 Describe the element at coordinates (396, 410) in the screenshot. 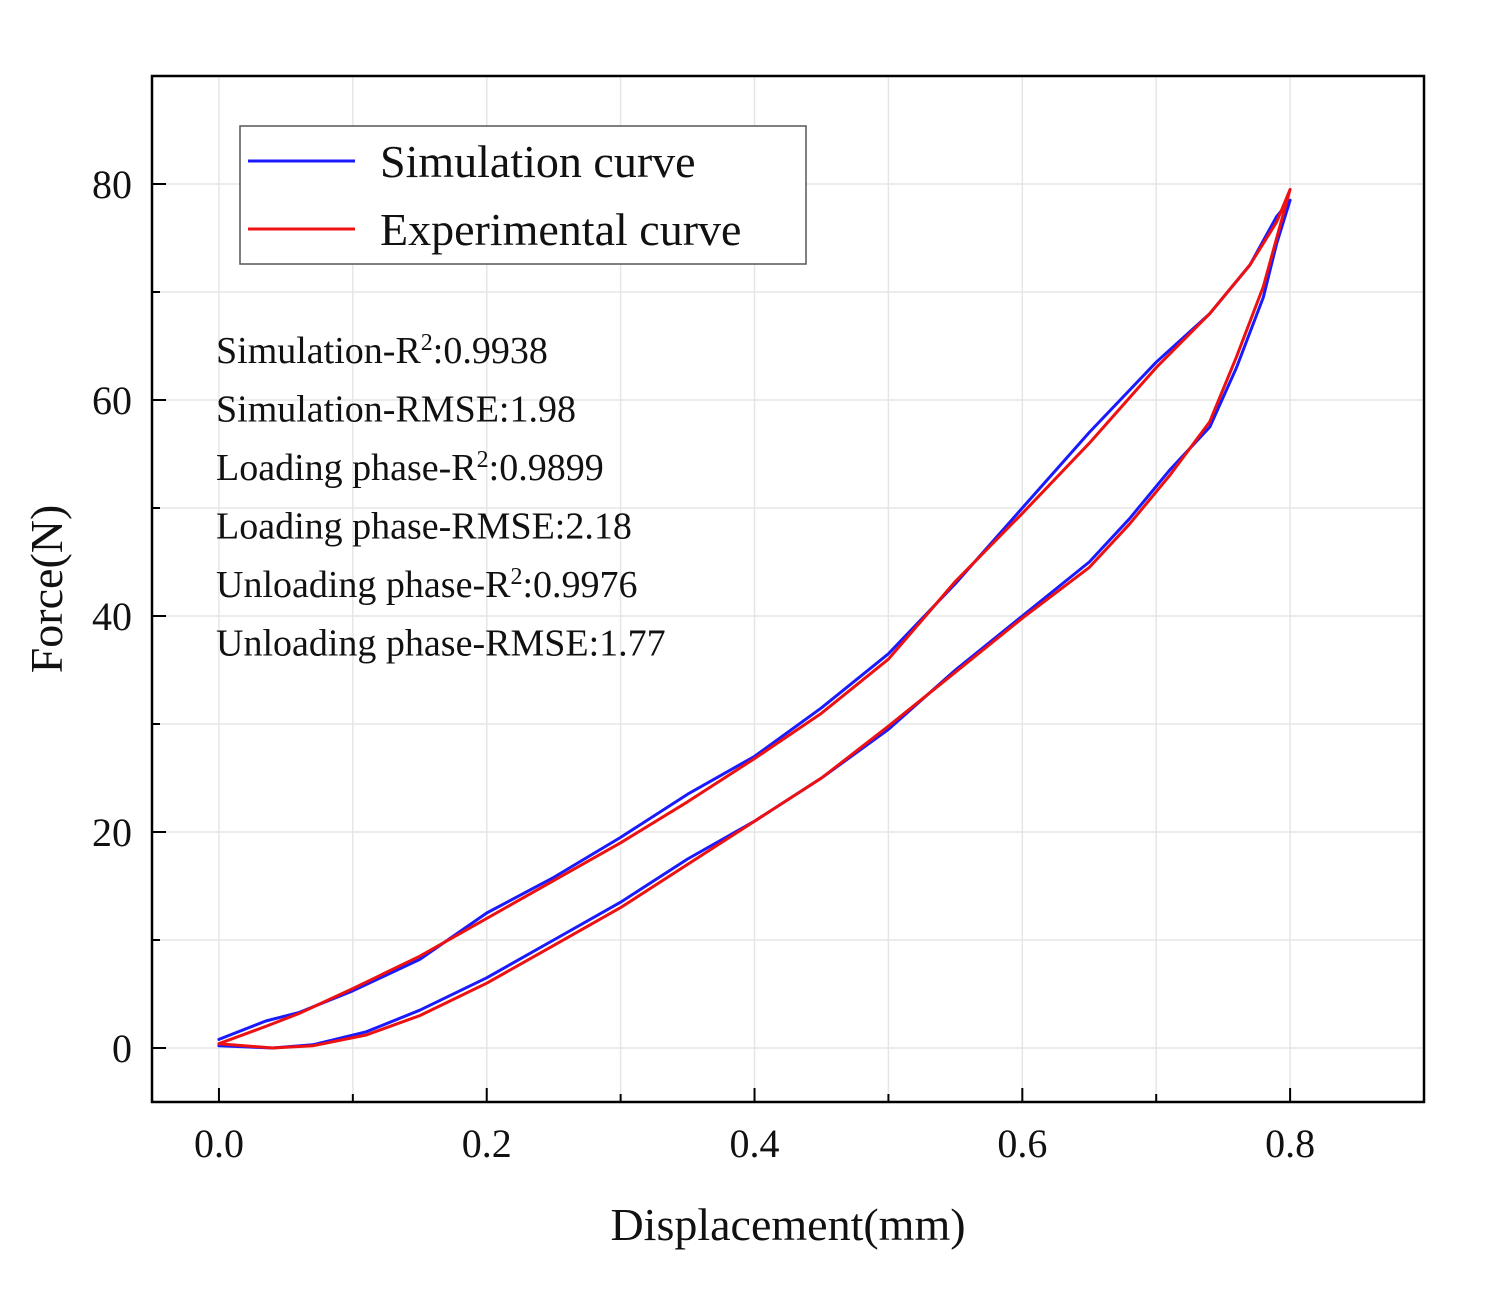

I see `metric-annotation: Simulation-RMSE:1.98` at that location.